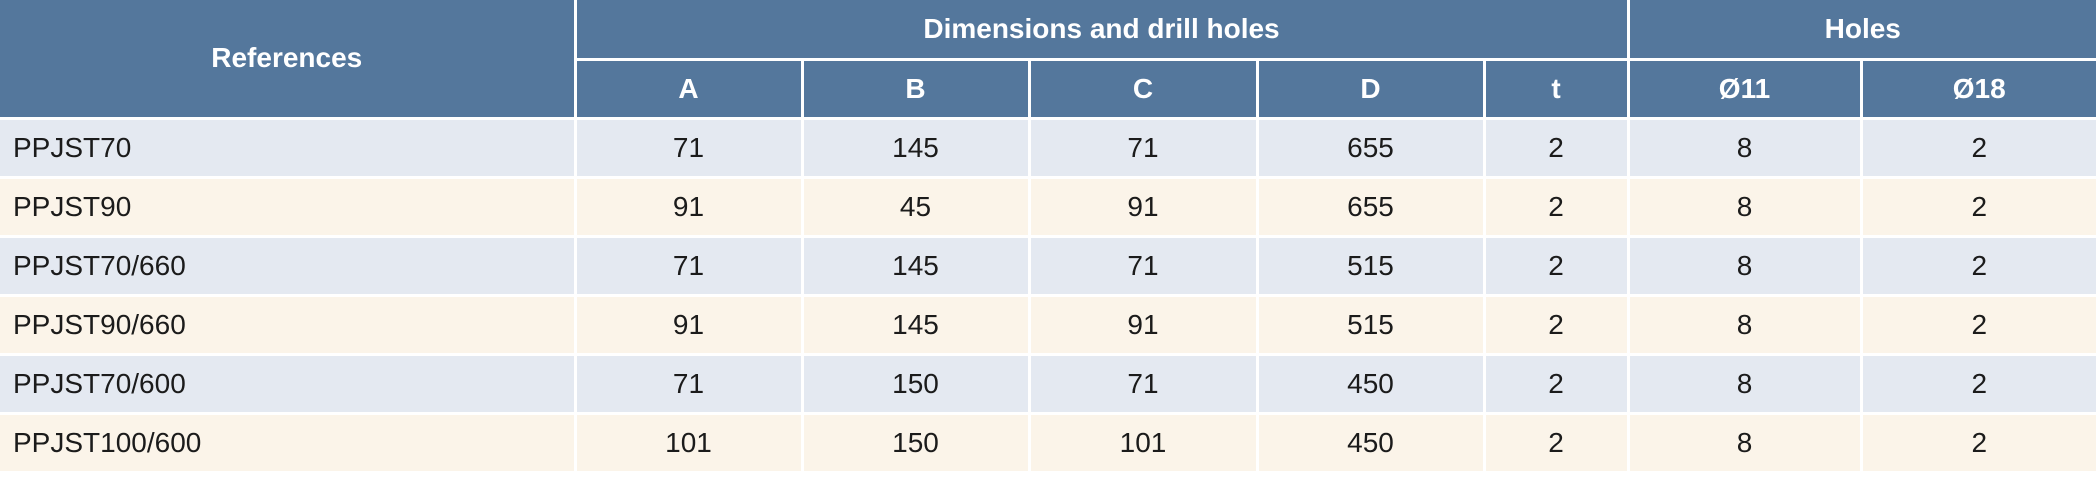 The width and height of the screenshot is (2096, 477). Describe the element at coordinates (288, 265) in the screenshot. I see `cell-reference: PPJST70/660` at that location.